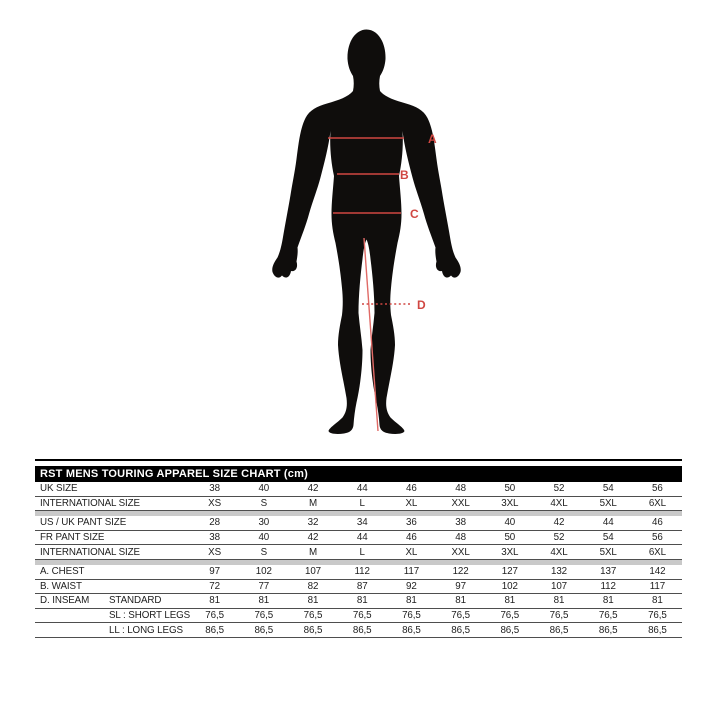  Describe the element at coordinates (608, 538) in the screenshot. I see `size-value: 54` at that location.